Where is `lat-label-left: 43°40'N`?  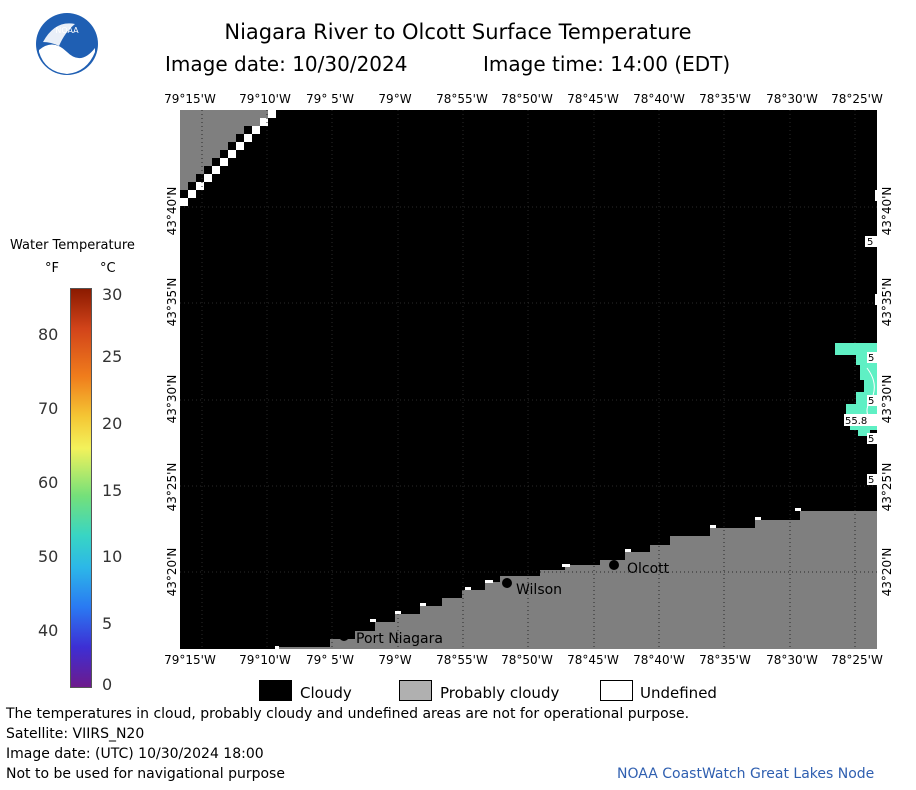 lat-label-left: 43°40'N is located at coordinates (172, 211).